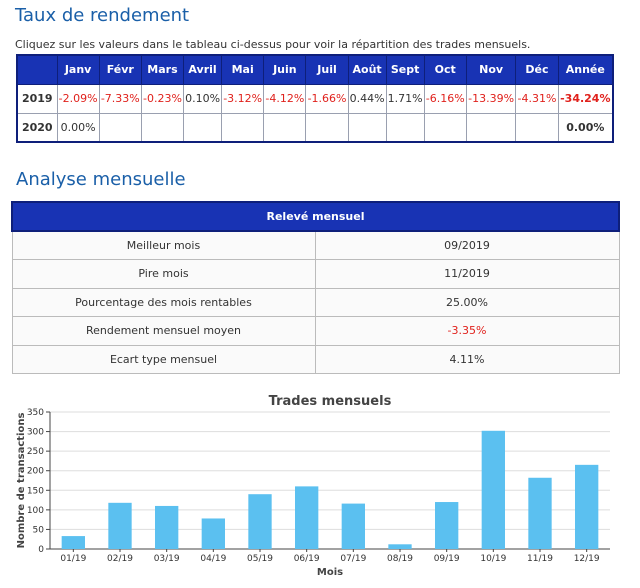  Describe the element at coordinates (120, 98) in the screenshot. I see `return-cell: -7.33%` at that location.